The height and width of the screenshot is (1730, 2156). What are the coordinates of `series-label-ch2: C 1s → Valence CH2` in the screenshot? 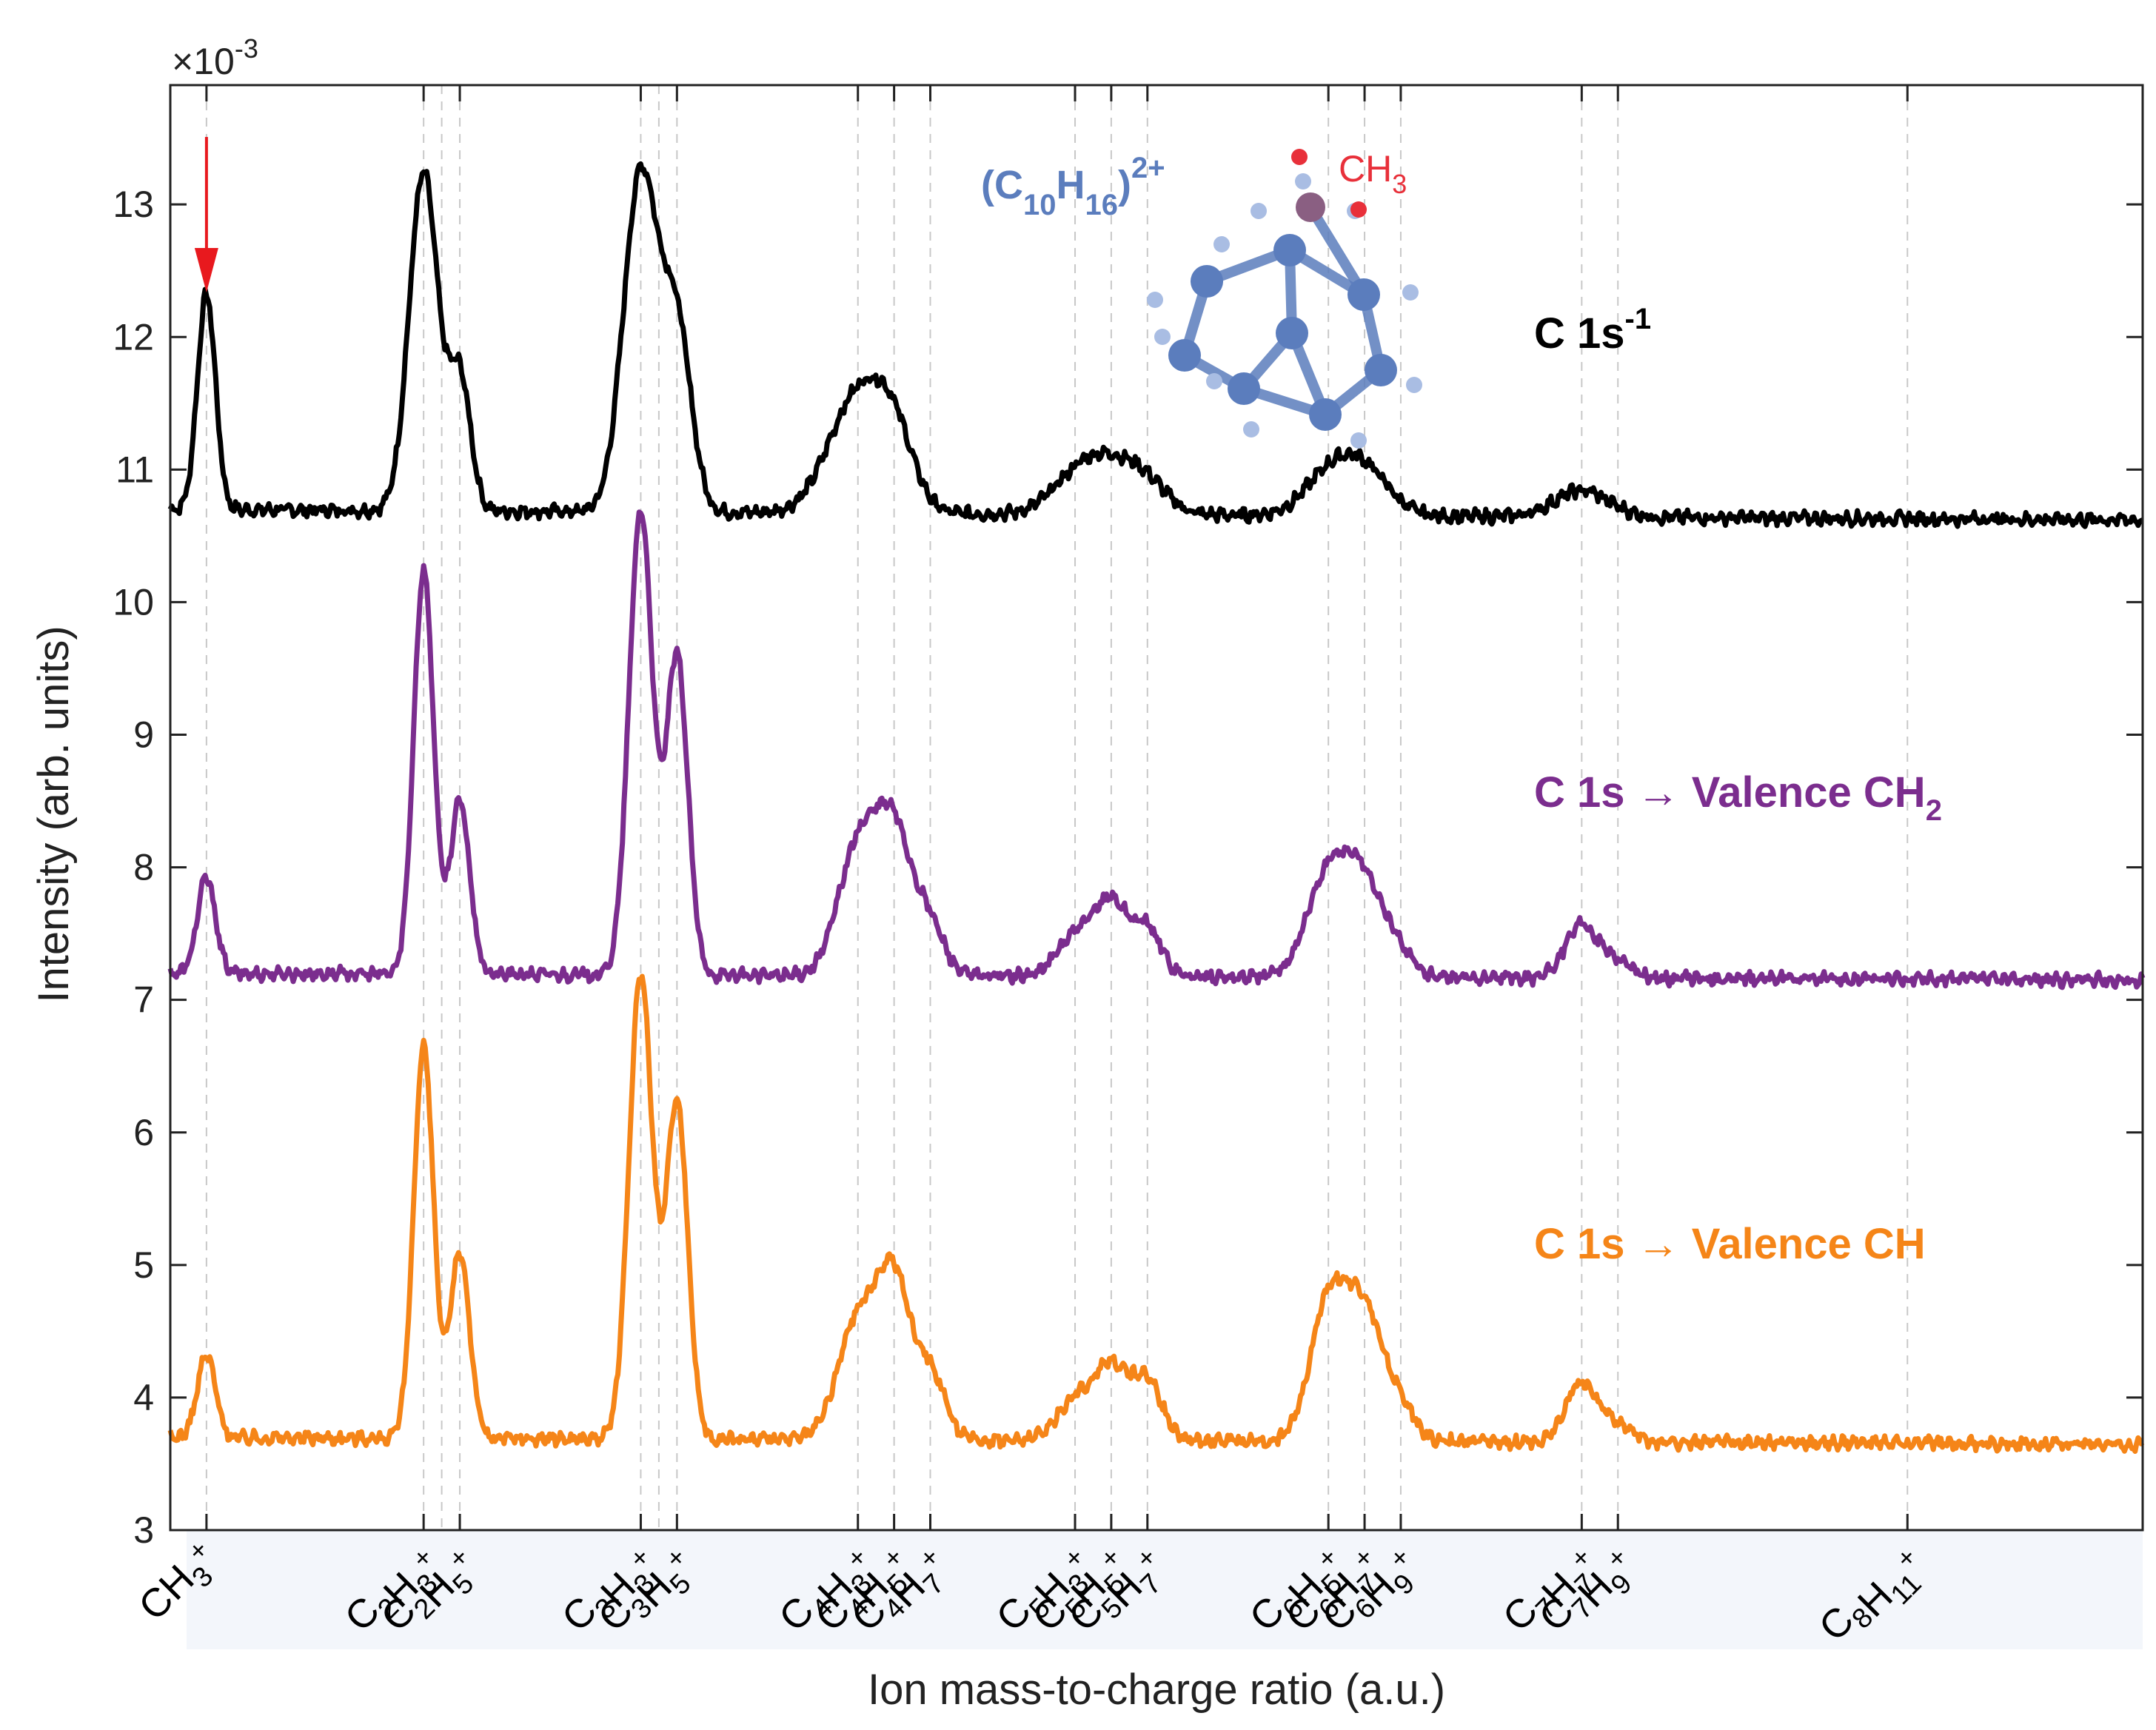 It's located at (1738, 798).